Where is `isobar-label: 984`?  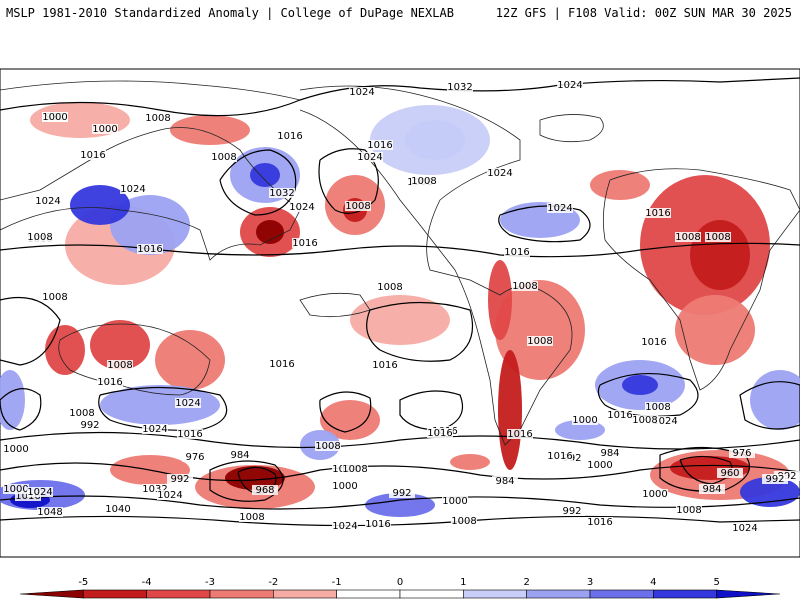
isobar-label: 984 is located at coordinates (504, 481).